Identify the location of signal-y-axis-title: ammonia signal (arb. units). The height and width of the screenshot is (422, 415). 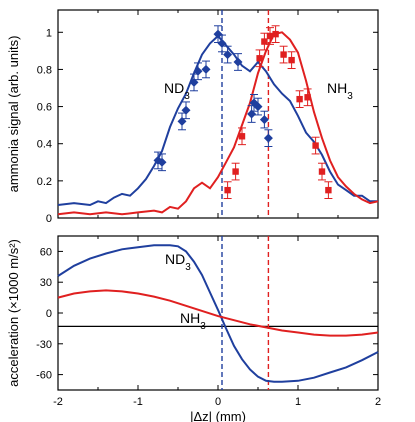
(13, 114).